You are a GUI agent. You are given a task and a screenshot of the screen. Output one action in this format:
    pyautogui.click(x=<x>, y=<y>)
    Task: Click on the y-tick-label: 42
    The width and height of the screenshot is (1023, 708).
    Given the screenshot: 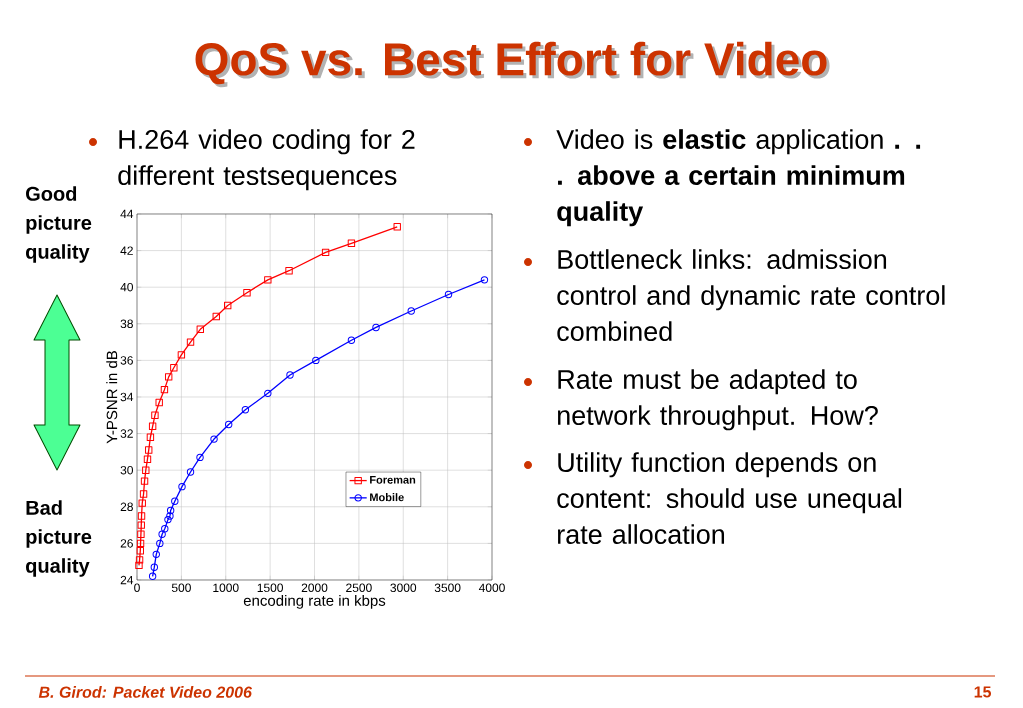 What is the action you would take?
    pyautogui.click(x=126, y=250)
    